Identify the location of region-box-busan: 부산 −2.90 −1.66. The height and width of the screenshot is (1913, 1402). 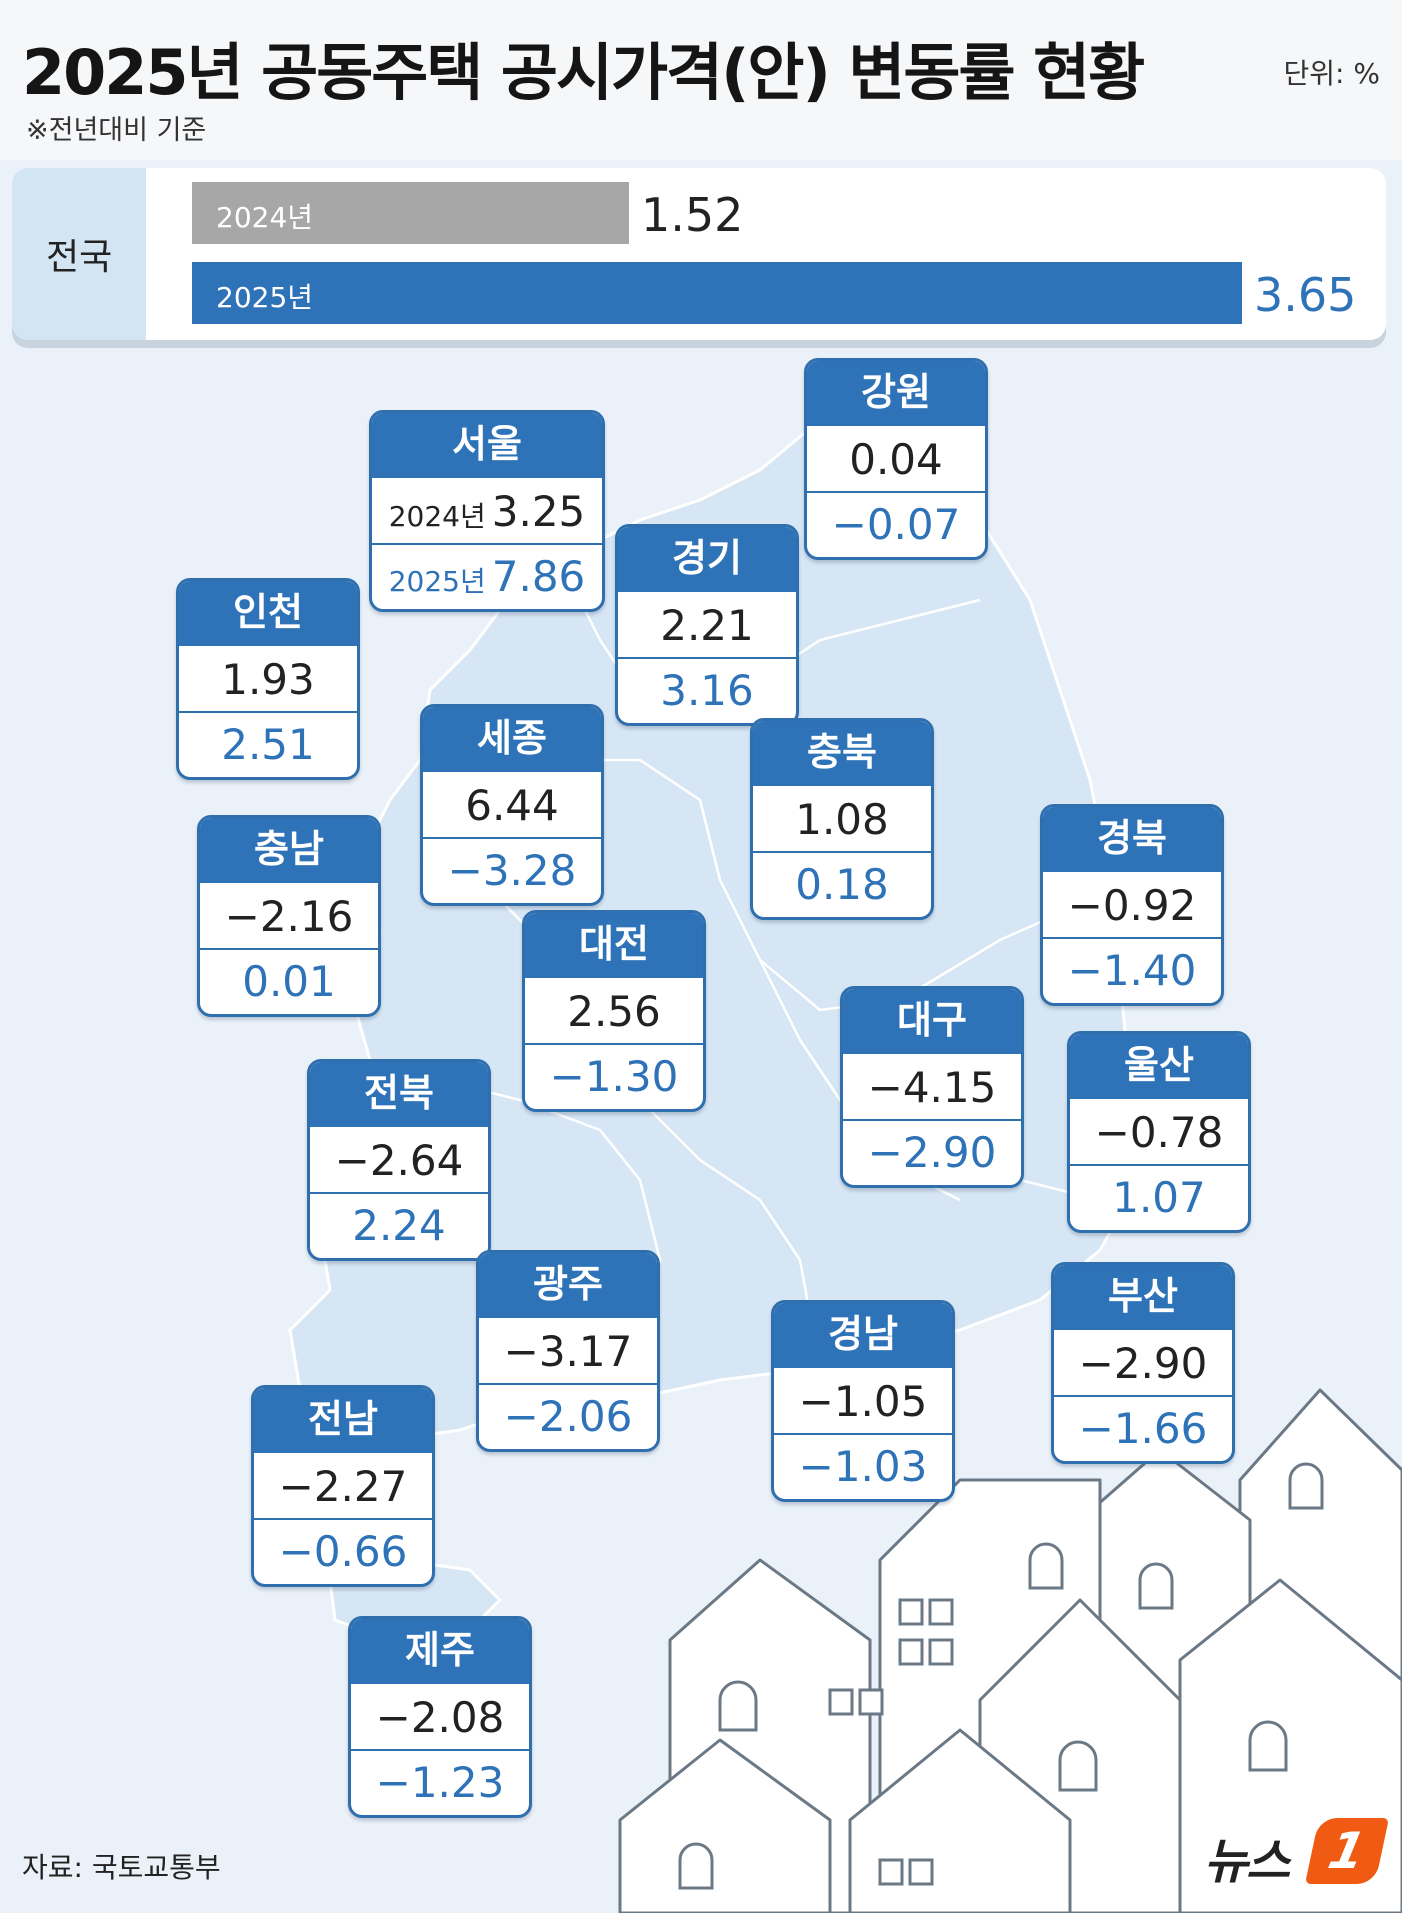
(1143, 1363).